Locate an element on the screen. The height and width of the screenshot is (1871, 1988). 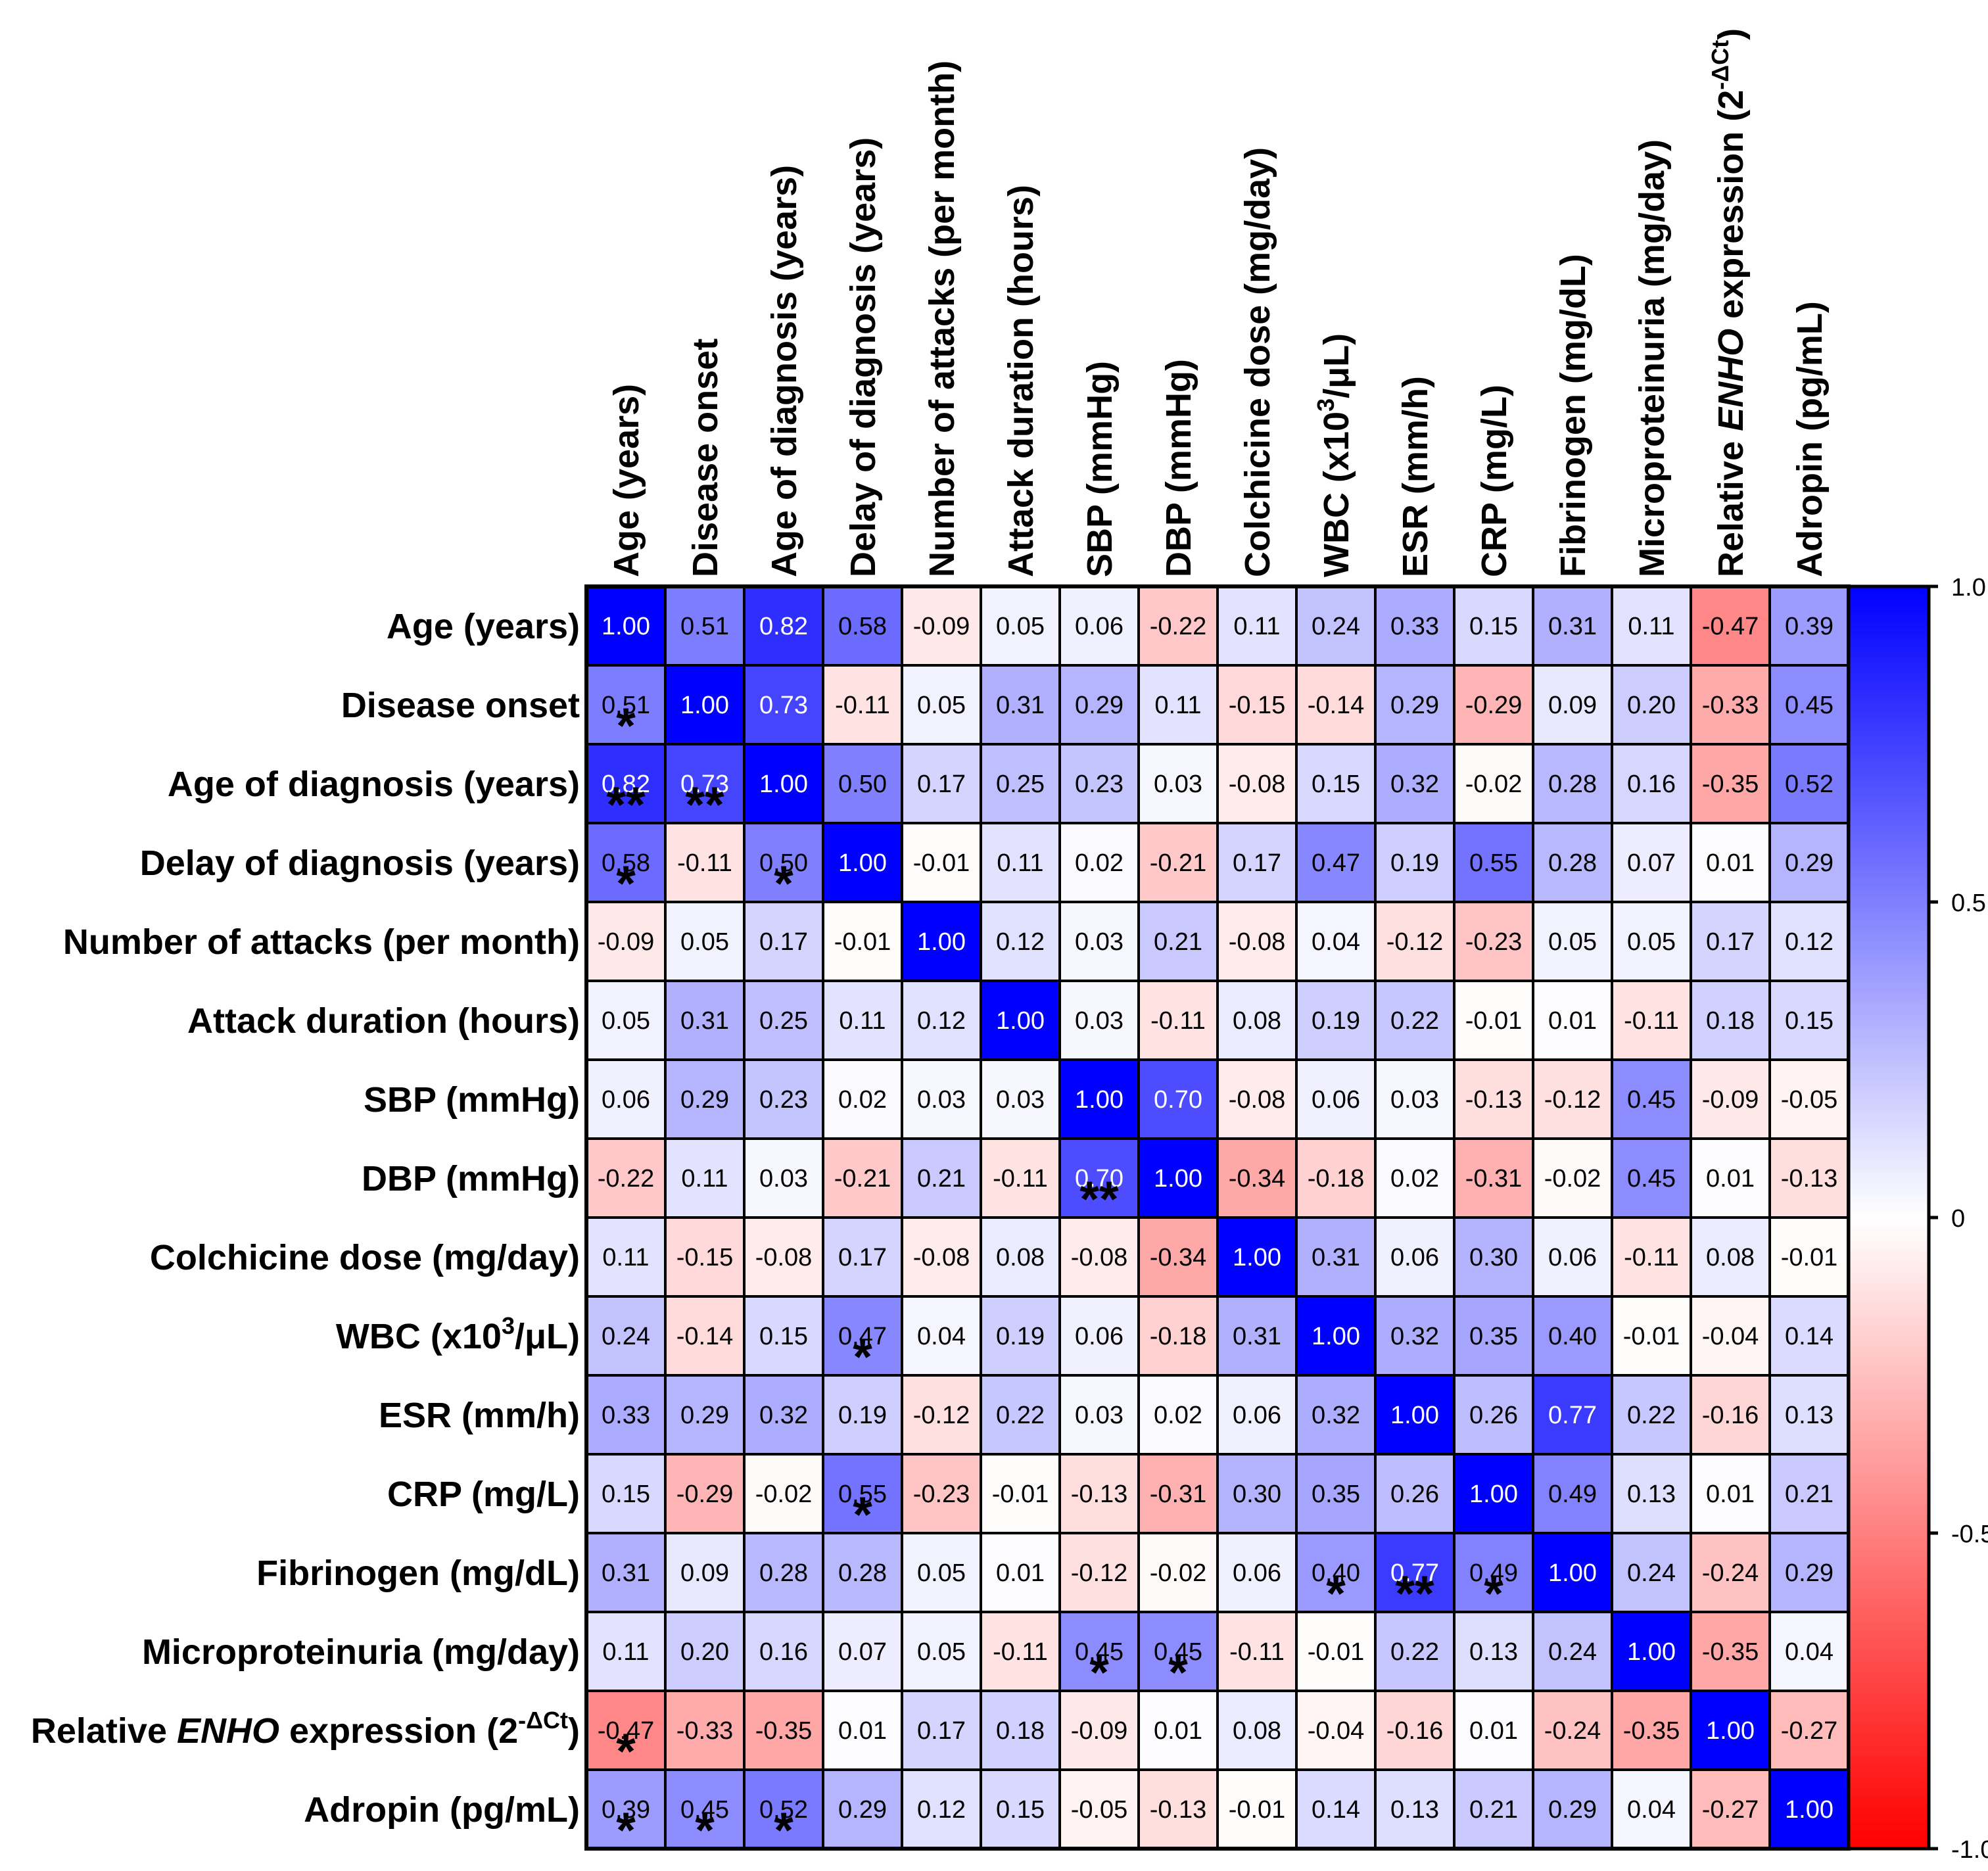
cell-value: -0.11 is located at coordinates (1257, 1652).